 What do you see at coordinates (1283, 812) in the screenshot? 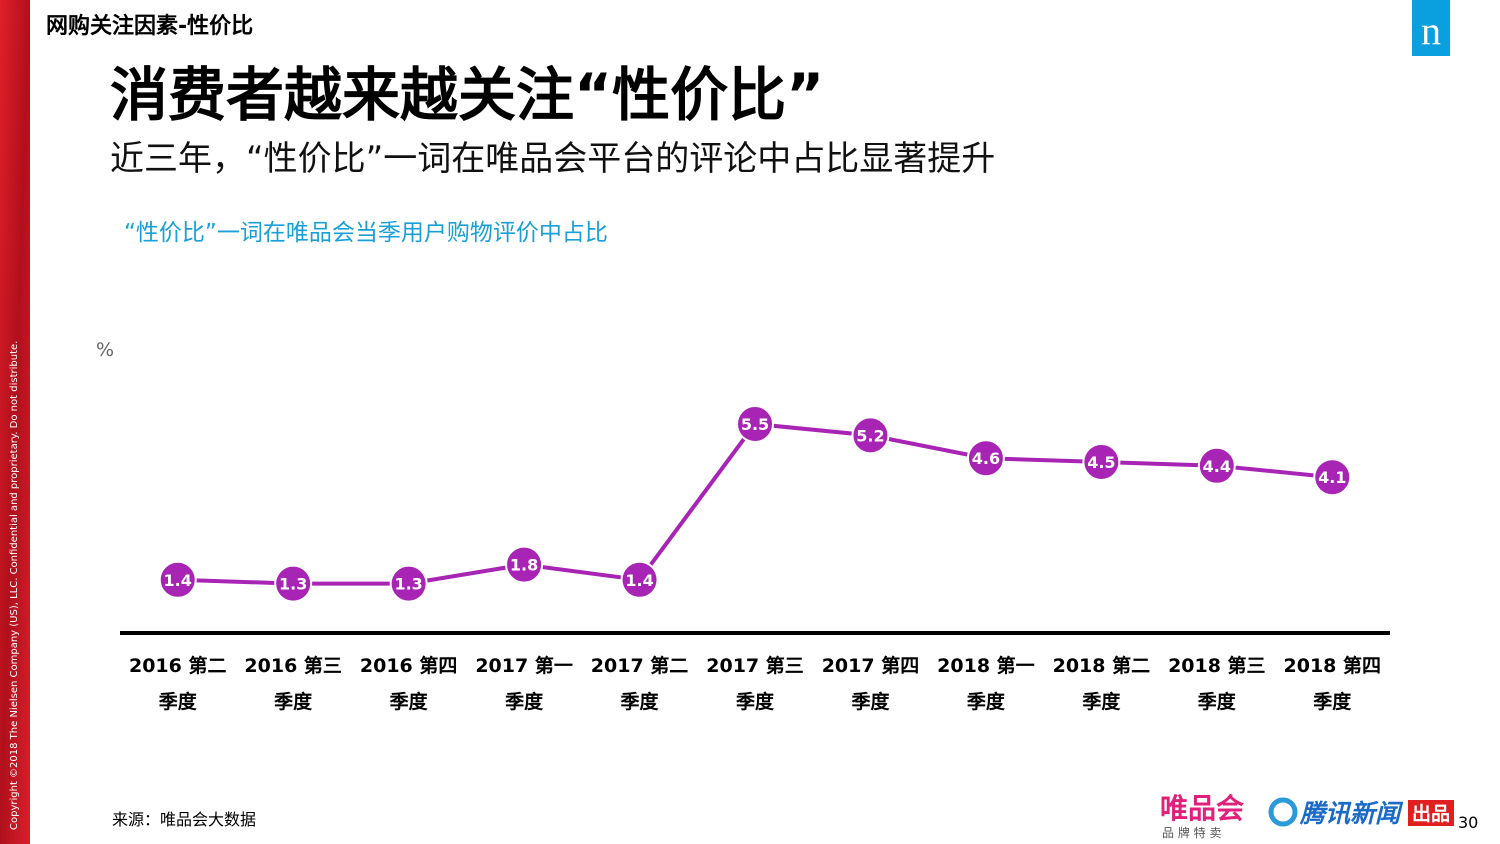
I see `brand2-icon` at bounding box center [1283, 812].